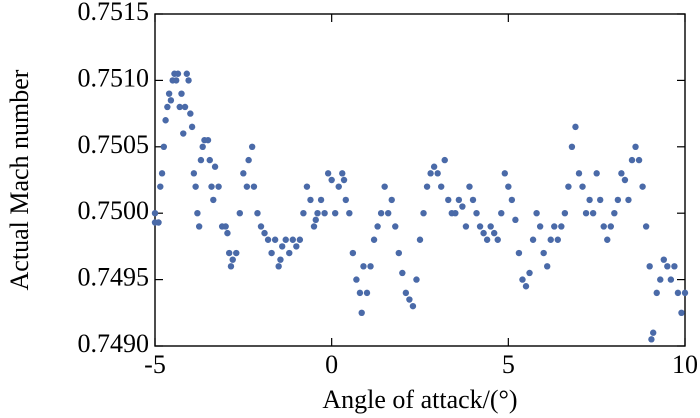 Image resolution: width=700 pixels, height=418 pixels. I want to click on x-tick-label: 5, so click(508, 364).